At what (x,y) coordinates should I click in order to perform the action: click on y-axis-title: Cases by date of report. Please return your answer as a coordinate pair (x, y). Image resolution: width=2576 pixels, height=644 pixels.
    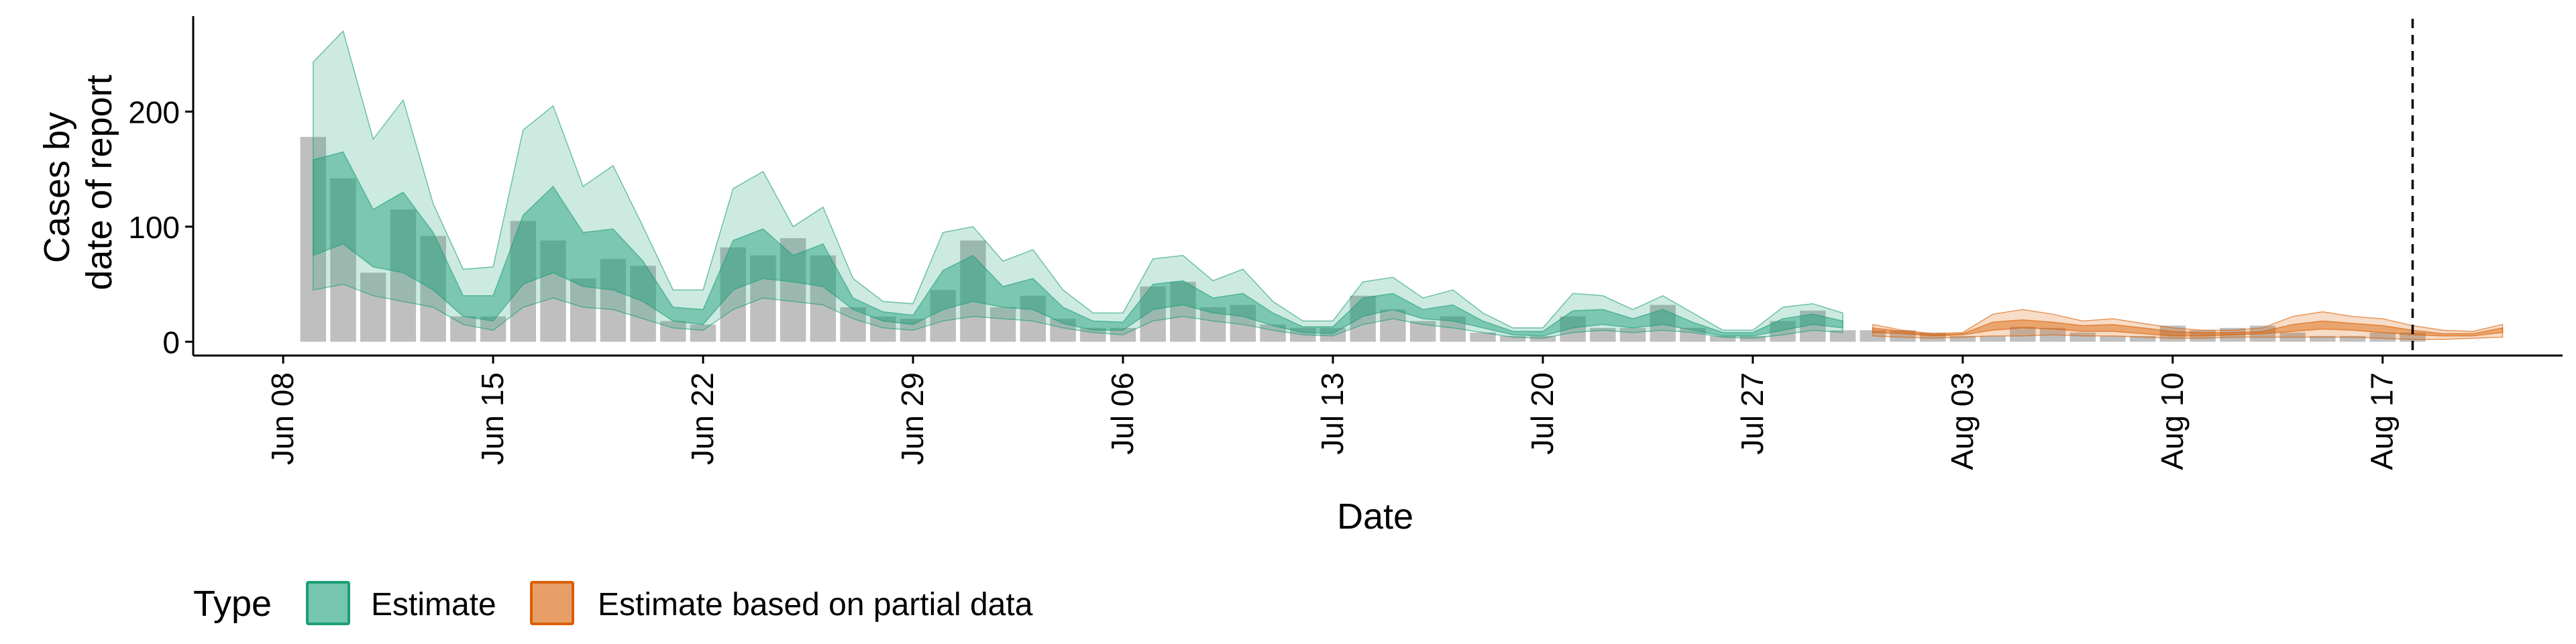
    Looking at the image, I should click on (78, 182).